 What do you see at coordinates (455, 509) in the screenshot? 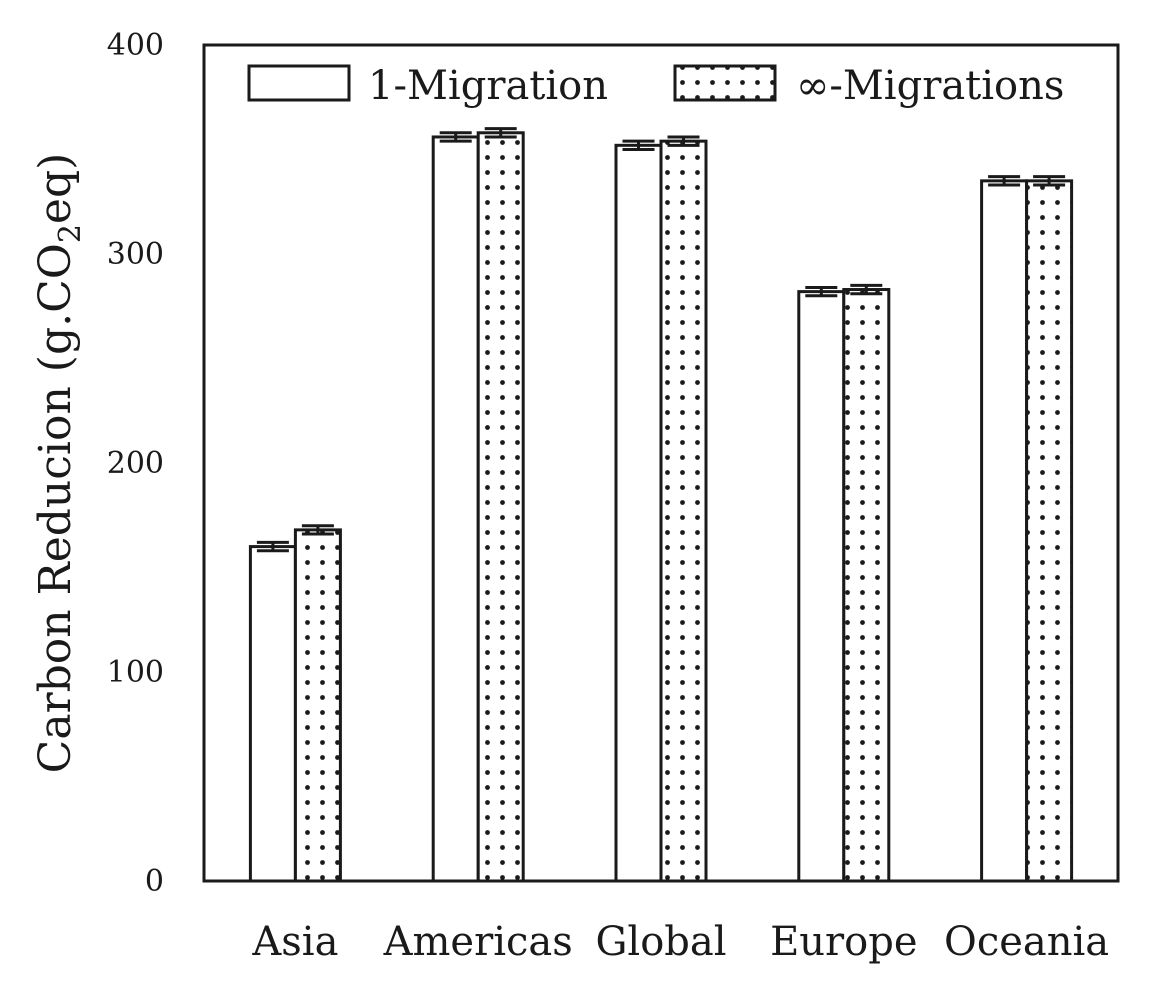
I see `bar-americas-one-migration` at bounding box center [455, 509].